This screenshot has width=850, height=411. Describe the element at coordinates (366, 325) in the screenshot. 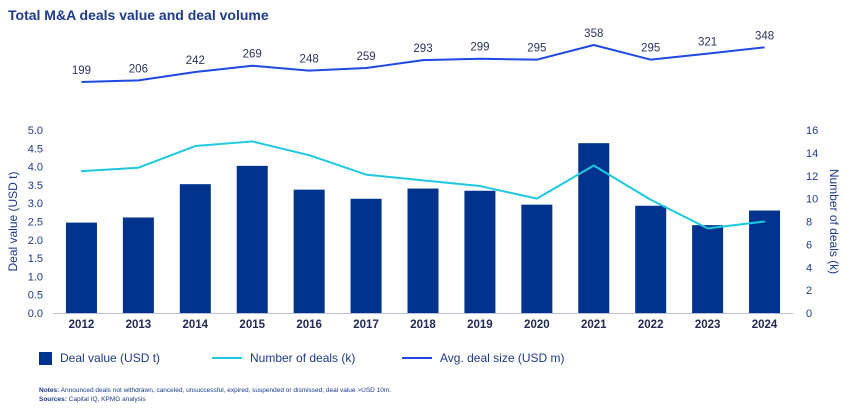

I see `x-tick-label: 2017` at that location.